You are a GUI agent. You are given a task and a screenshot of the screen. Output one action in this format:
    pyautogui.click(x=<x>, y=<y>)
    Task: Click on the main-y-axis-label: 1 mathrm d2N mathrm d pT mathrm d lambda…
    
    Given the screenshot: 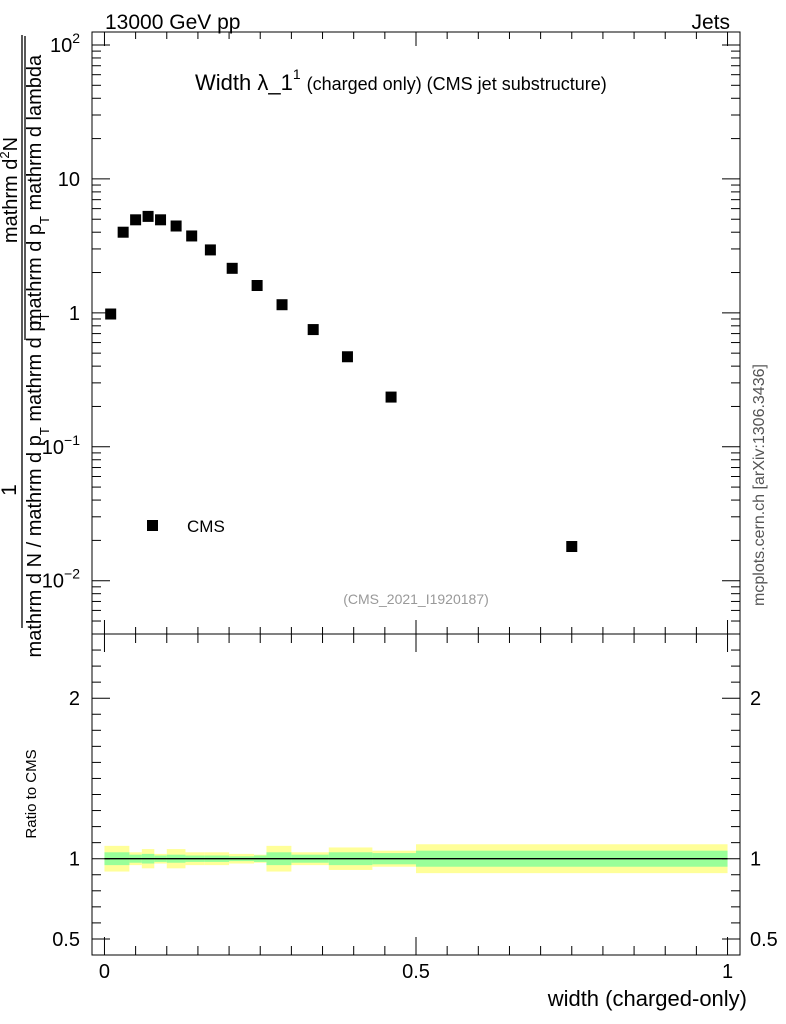 What is the action you would take?
    pyautogui.click(x=26, y=346)
    